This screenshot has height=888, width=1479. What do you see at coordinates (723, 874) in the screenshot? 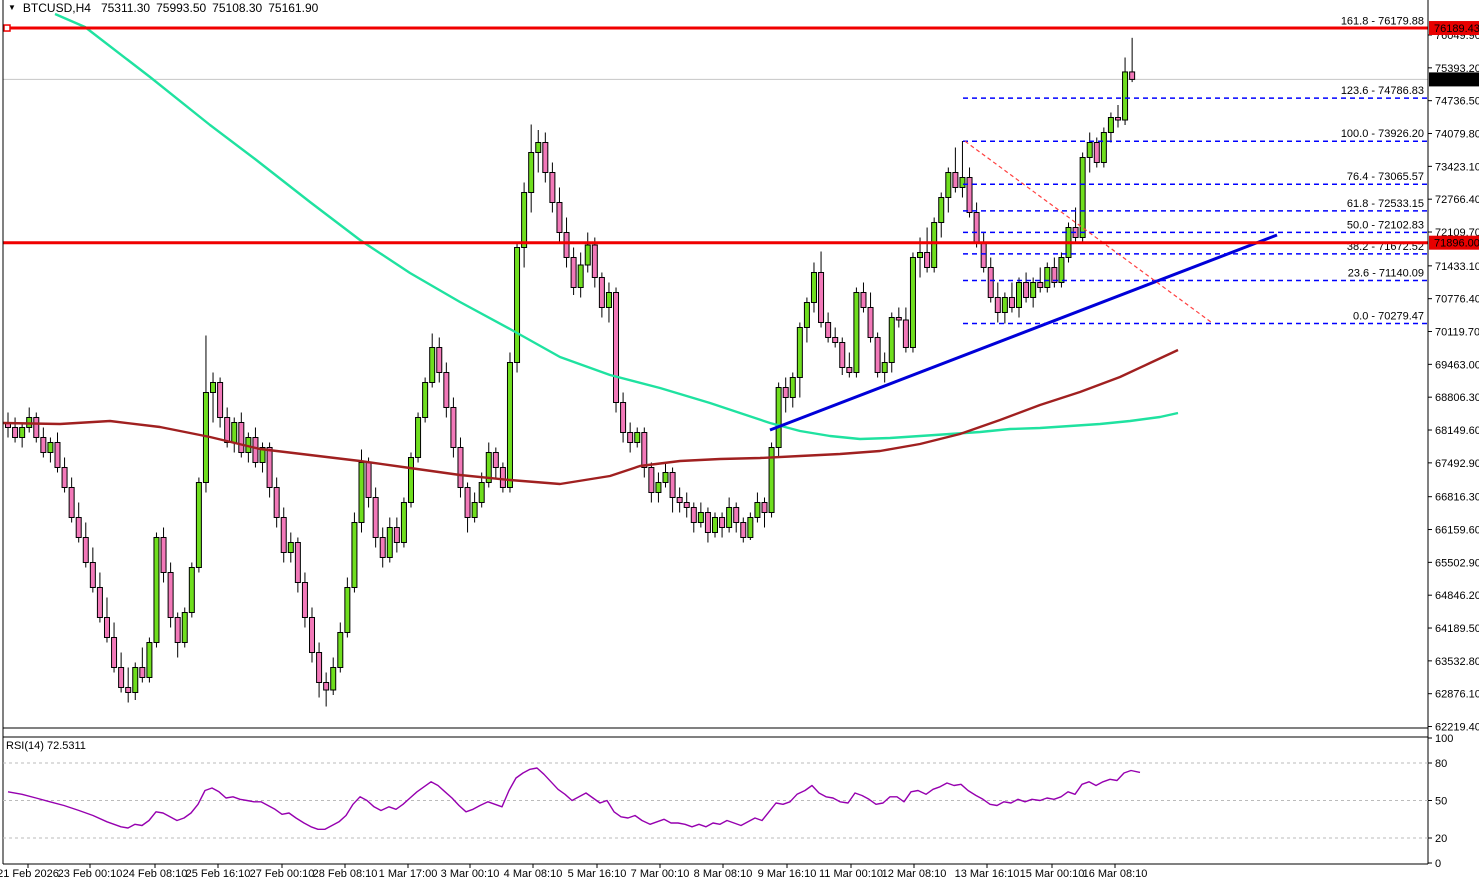
I see `date-label: 8 Mar 08:10` at bounding box center [723, 874].